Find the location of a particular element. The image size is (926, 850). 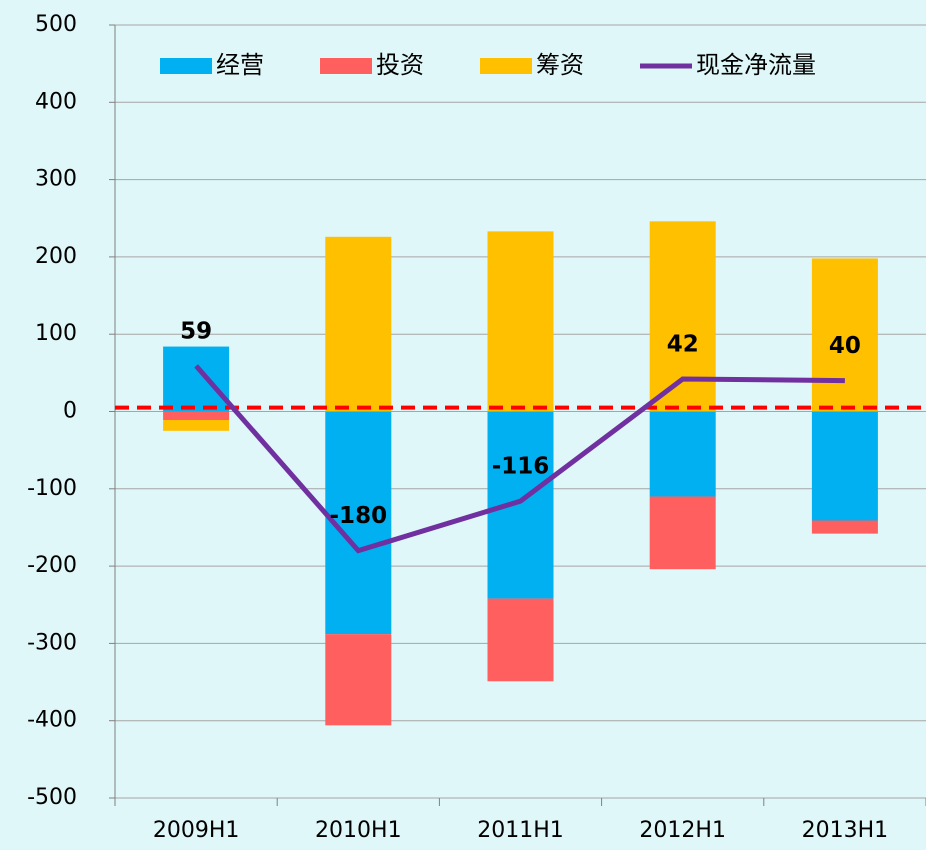

y-tick-label: -500 is located at coordinates (52, 797).